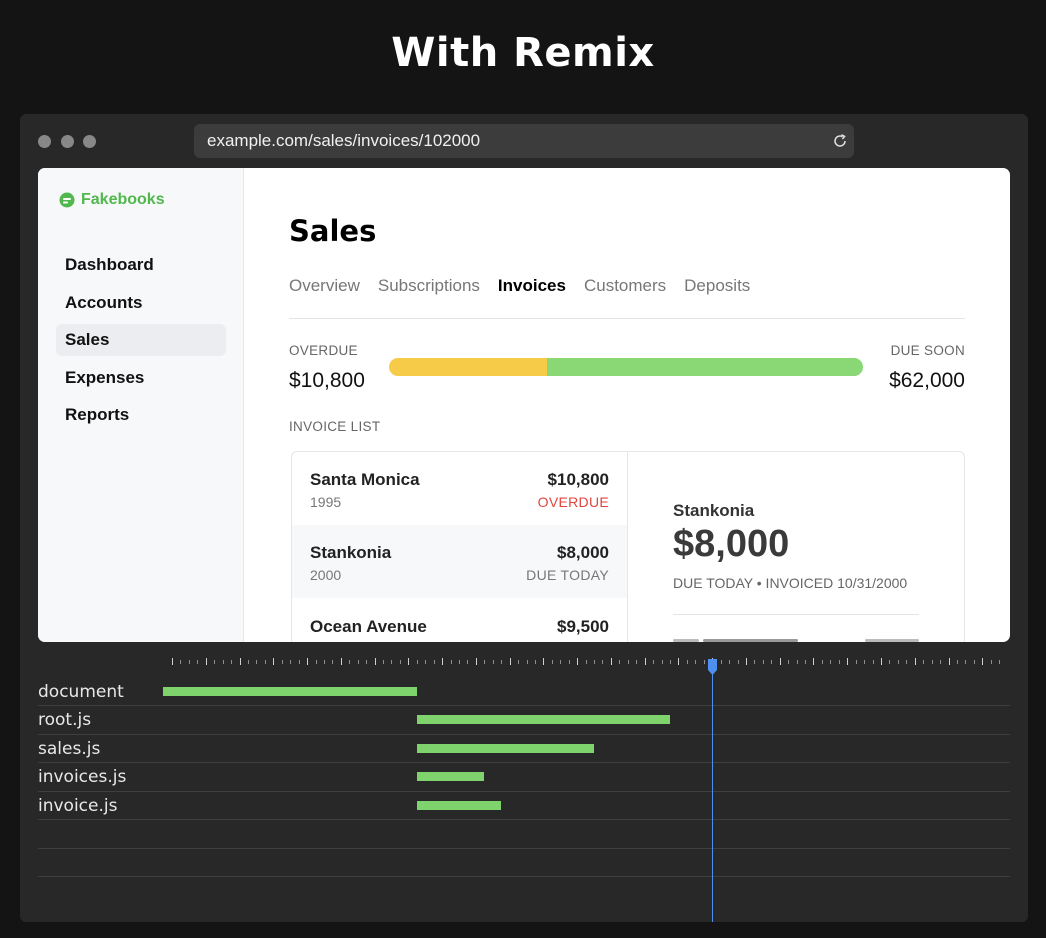 The width and height of the screenshot is (1046, 938). I want to click on waterfall-bar-root-js, so click(543, 719).